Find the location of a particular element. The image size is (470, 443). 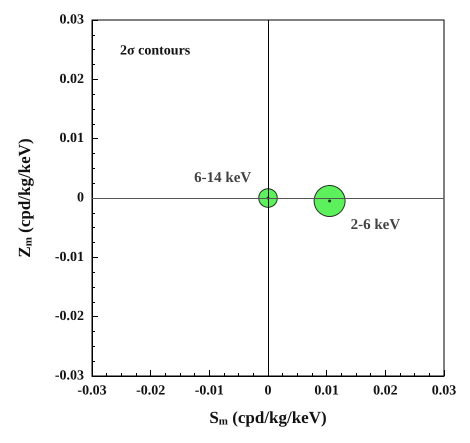

y-tick-label: -0.03 is located at coordinates (69, 376).